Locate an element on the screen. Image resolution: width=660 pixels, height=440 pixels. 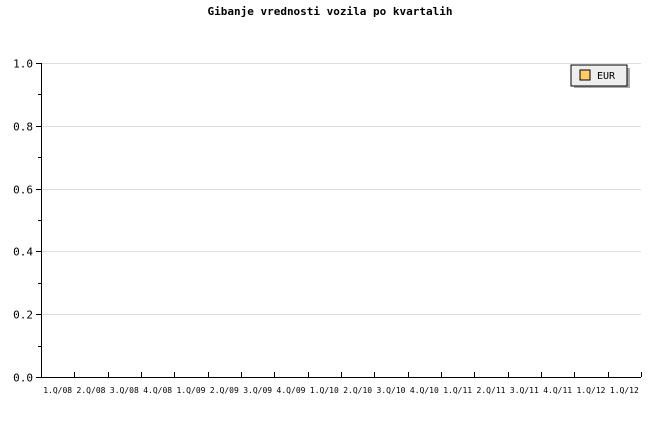
y-tick-label: 0.6 is located at coordinates (23, 190).